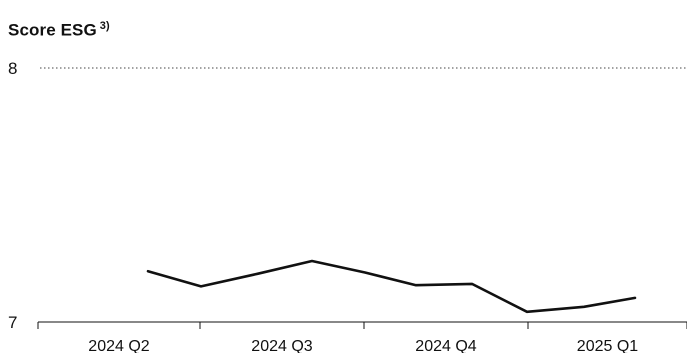  I want to click on x-tick-label: 2024 Q3, so click(281, 345).